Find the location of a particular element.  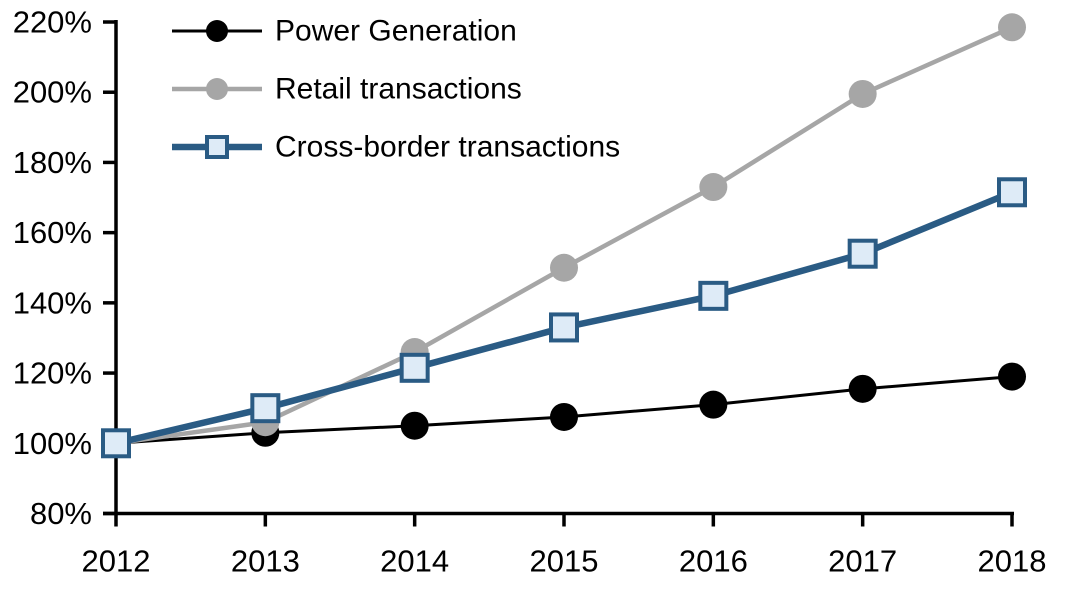

y-axis-tick-label: 100% is located at coordinates (52, 443).